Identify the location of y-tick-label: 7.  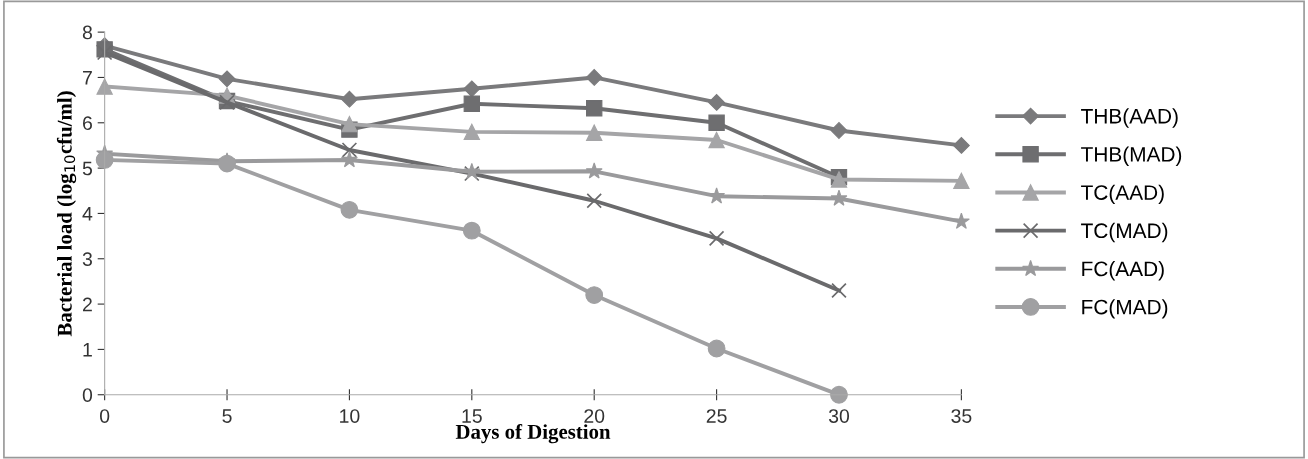
(87, 78).